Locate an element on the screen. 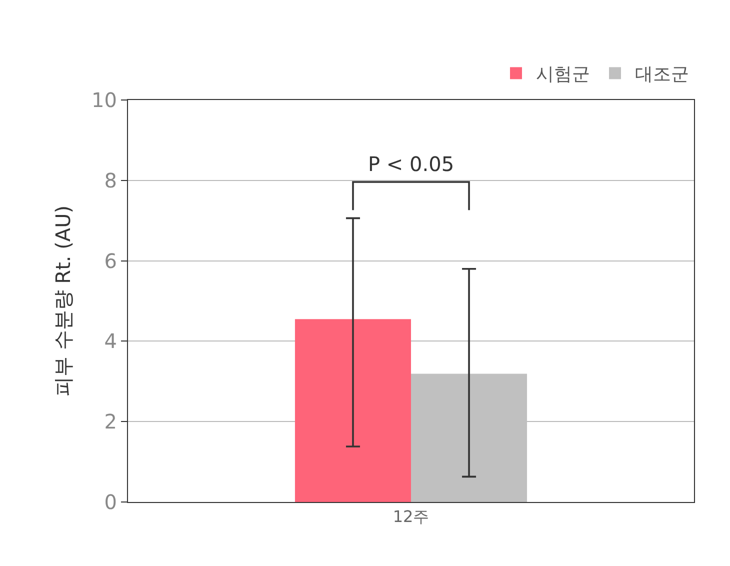 The image size is (730, 566). legend-label: 시험군 is located at coordinates (563, 75).